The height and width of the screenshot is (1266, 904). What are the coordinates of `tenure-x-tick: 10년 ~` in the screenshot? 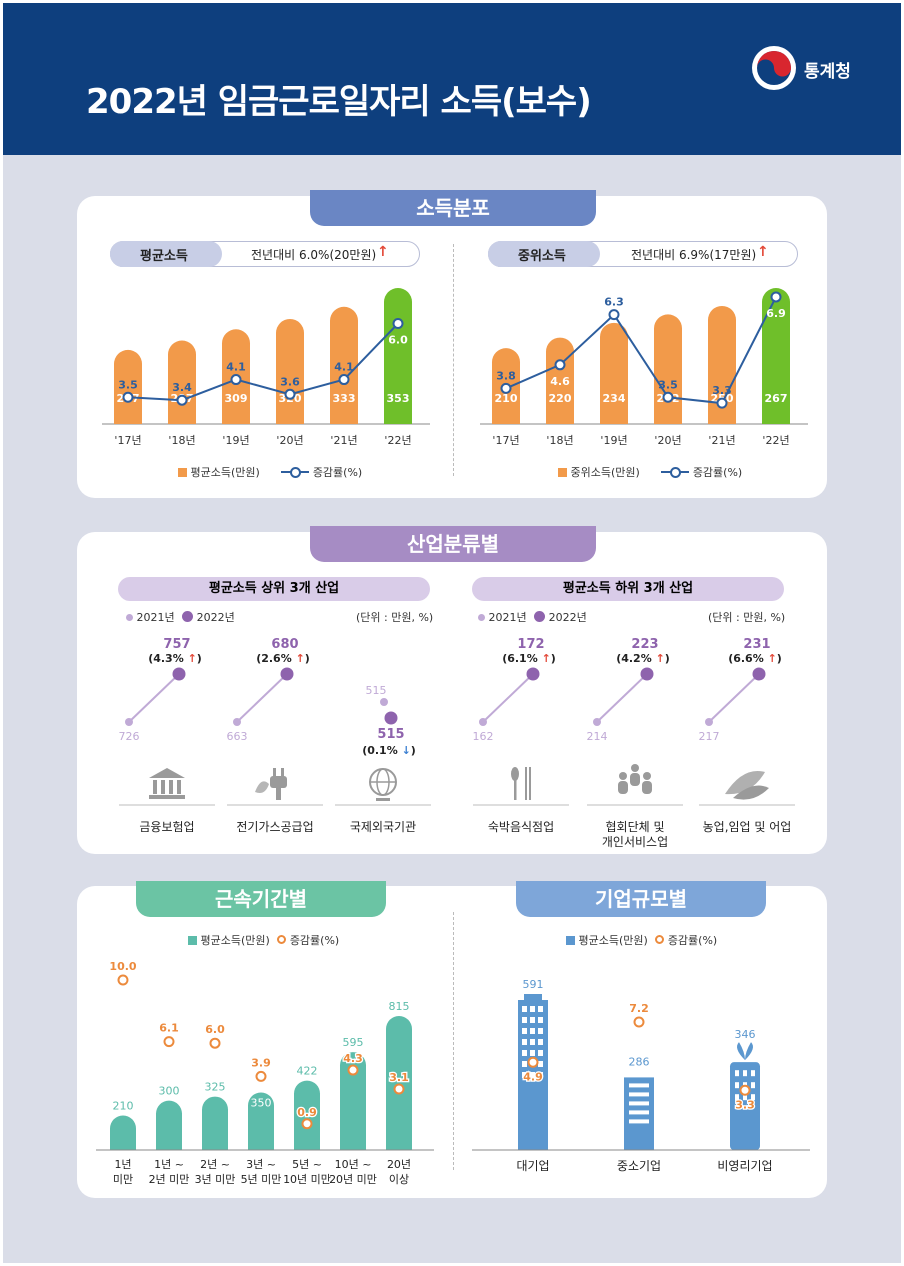 It's located at (353, 1164).